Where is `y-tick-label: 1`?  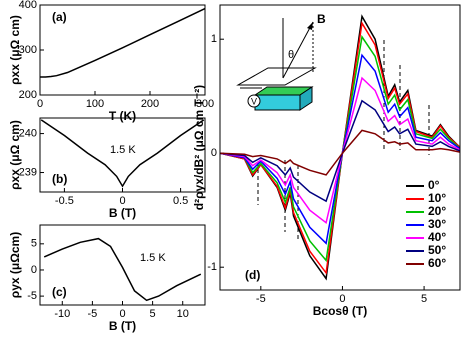
y-tick-label: 1 is located at coordinates (214, 39).